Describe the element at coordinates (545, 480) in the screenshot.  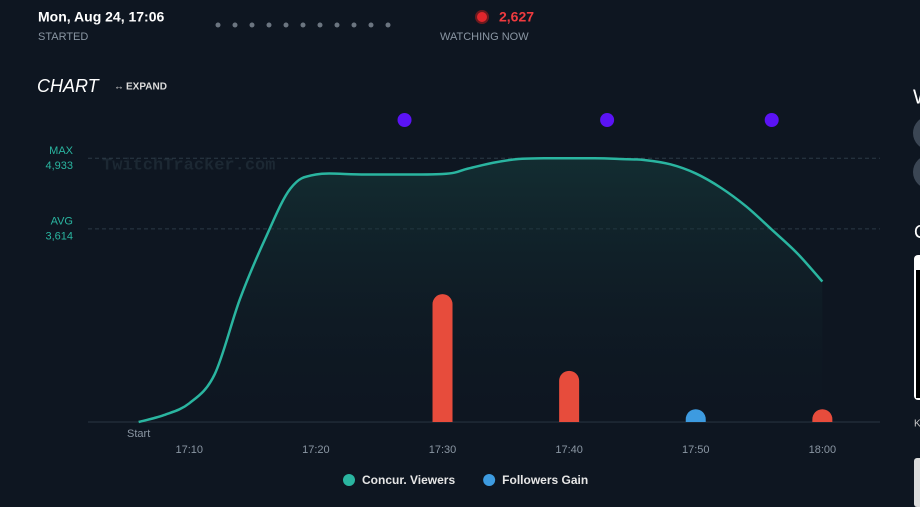
I see `legend-label: Followers Gain` at that location.